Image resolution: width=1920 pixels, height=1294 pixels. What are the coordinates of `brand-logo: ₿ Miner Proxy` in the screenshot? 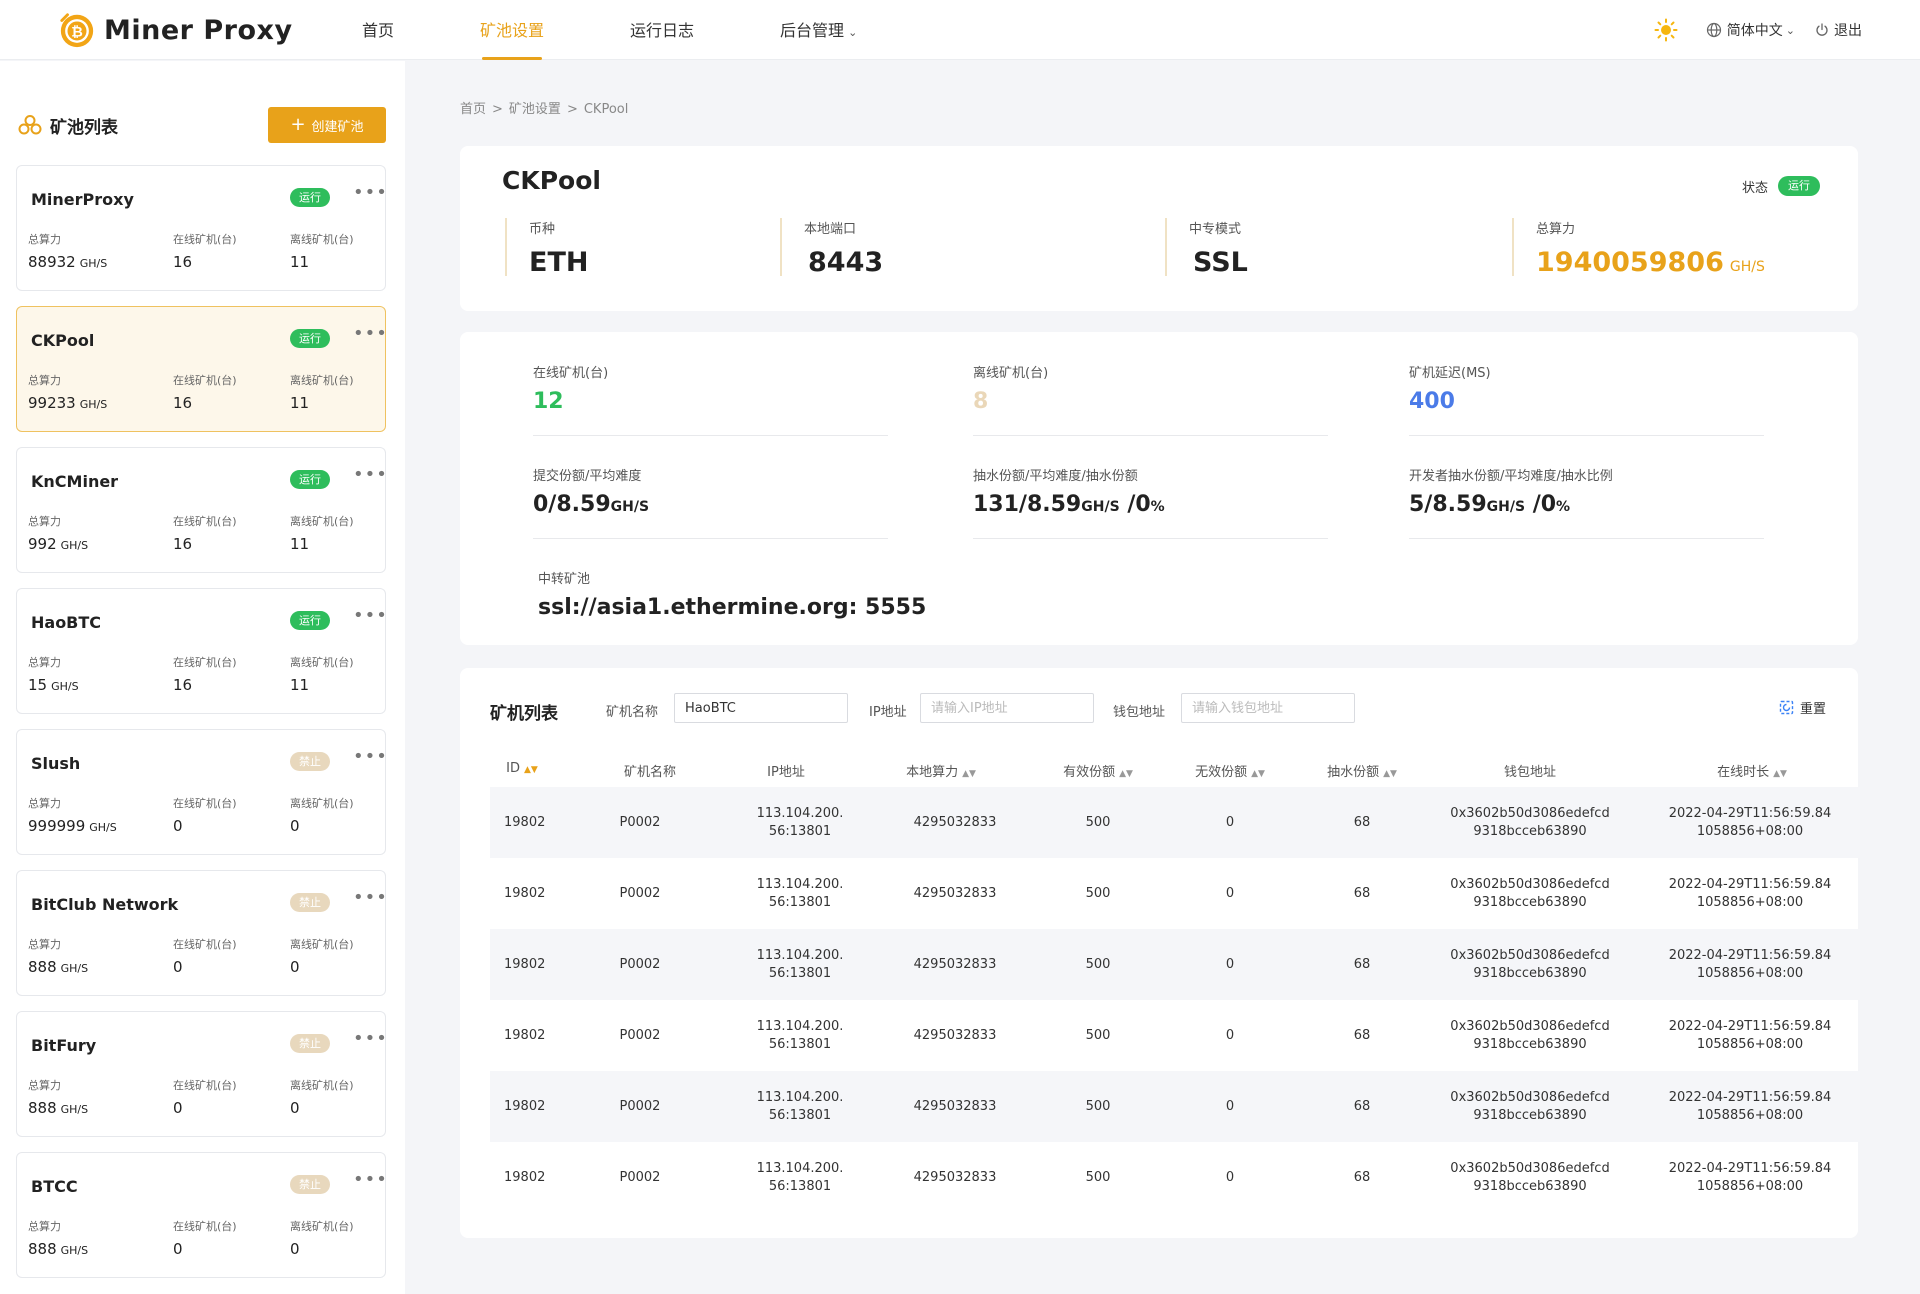 It's located at (175, 30).